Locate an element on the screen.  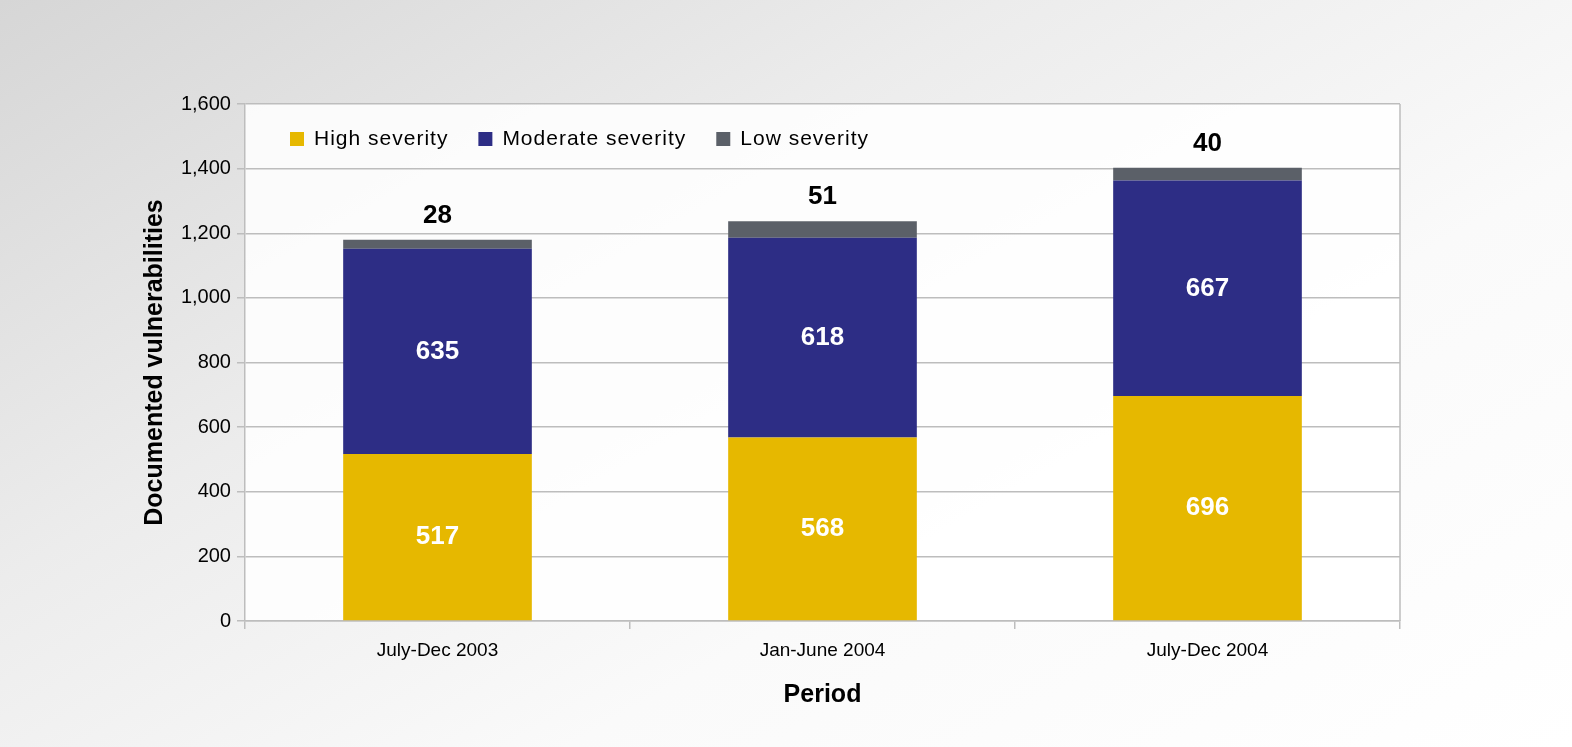
x-tick-label: July-Dec 2003 is located at coordinates (437, 649).